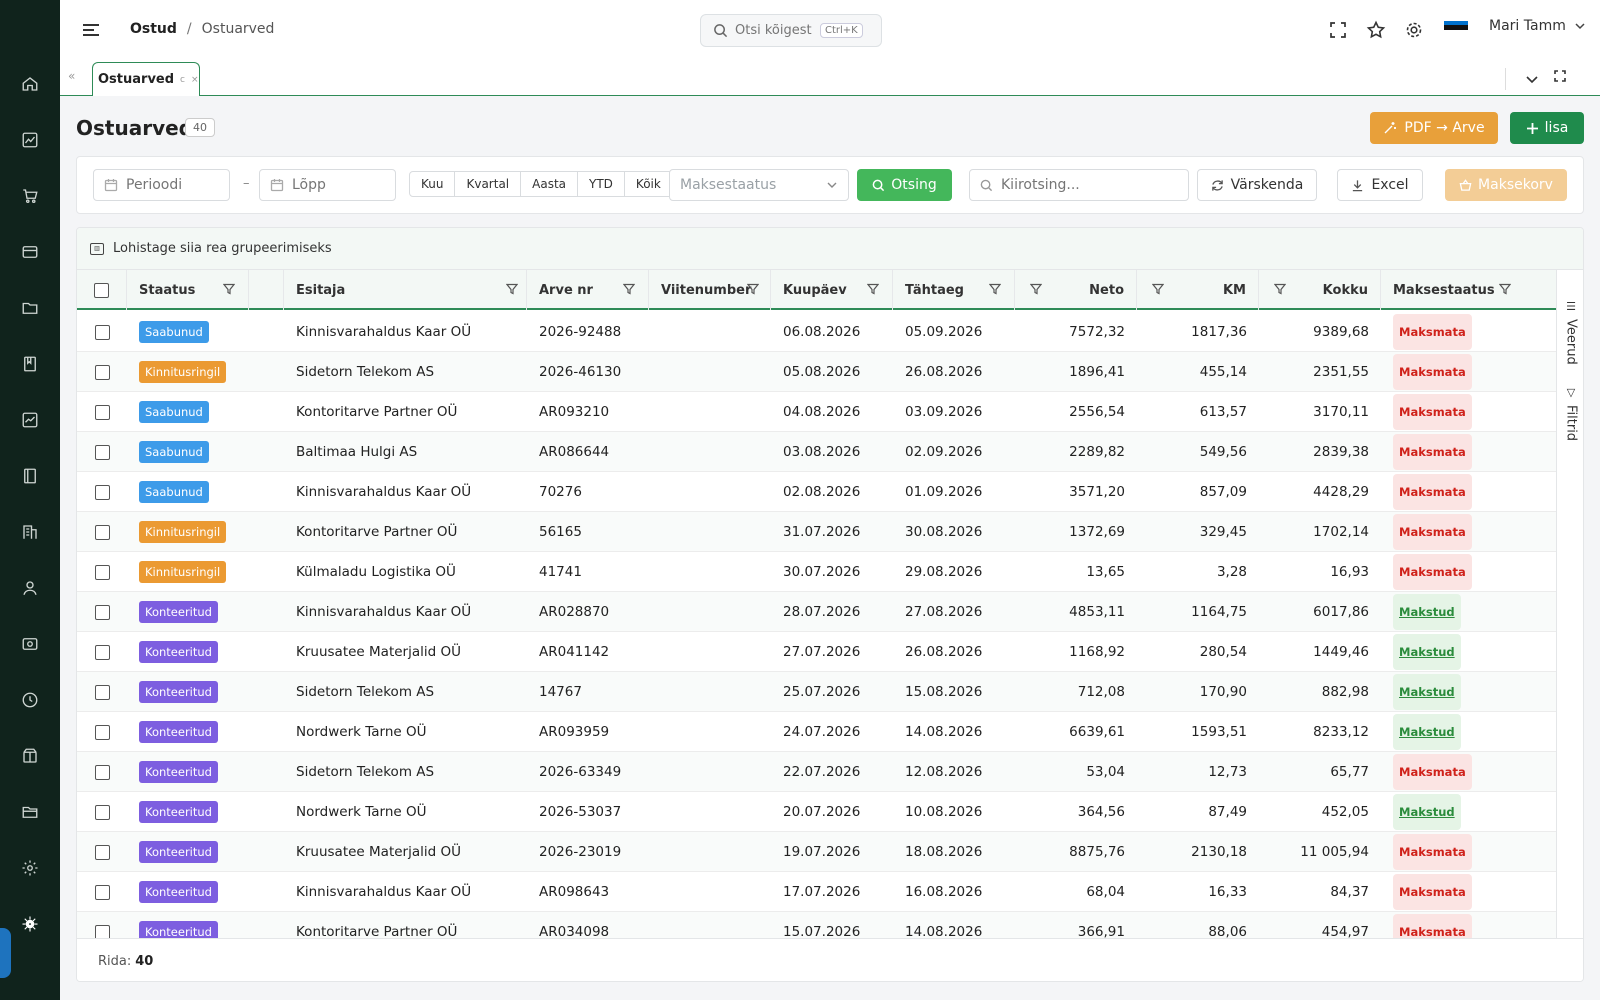 The image size is (1600, 1000). What do you see at coordinates (332, 185) in the screenshot?
I see `period-end-input` at bounding box center [332, 185].